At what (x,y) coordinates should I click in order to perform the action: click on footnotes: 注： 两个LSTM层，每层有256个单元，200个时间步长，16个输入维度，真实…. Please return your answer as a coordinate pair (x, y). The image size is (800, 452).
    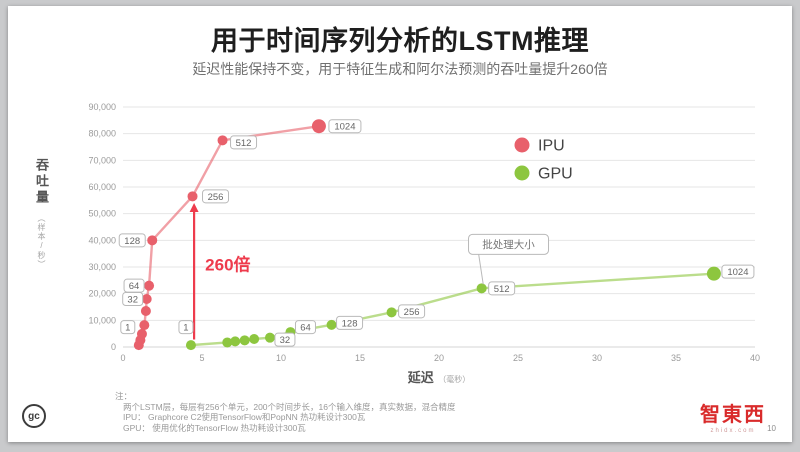
    Looking at the image, I should click on (285, 412).